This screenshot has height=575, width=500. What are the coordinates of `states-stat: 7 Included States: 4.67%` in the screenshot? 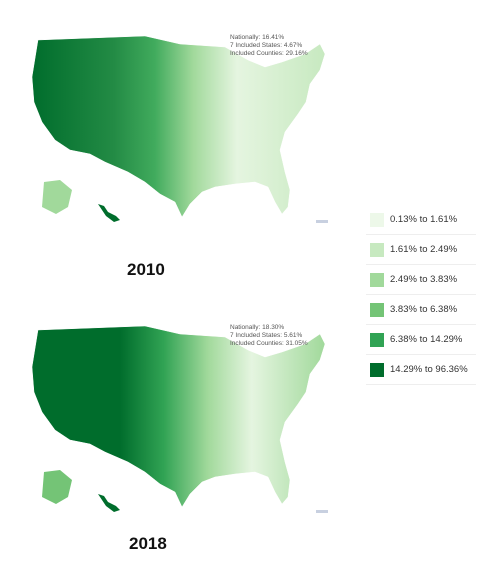 It's located at (266, 45).